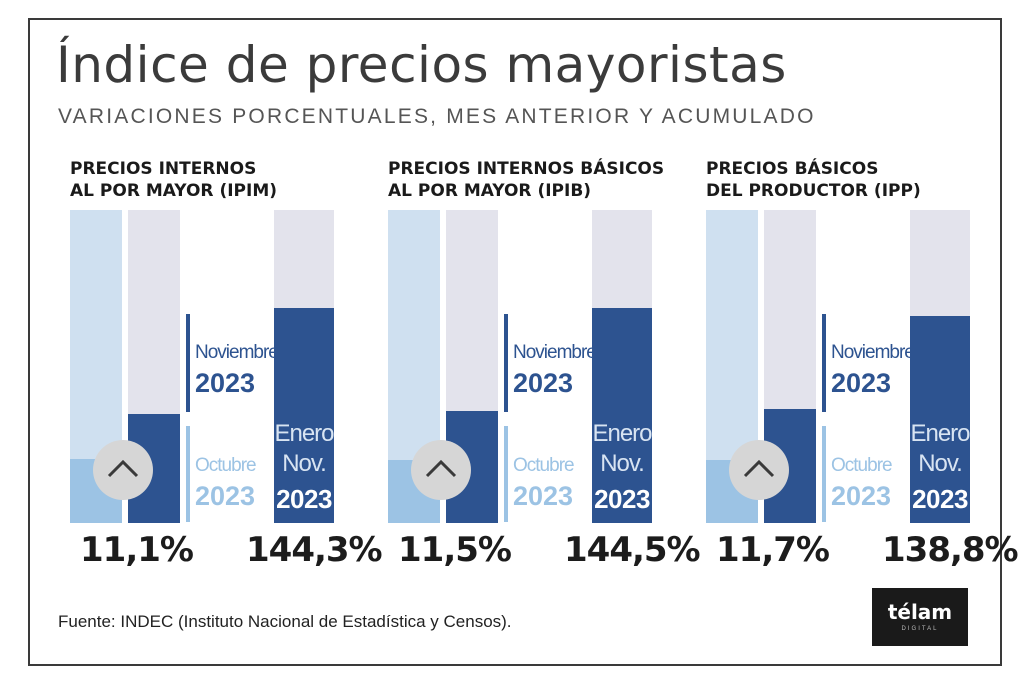 This screenshot has width=1032, height=688. Describe the element at coordinates (792, 169) in the screenshot. I see `panel-title-line: PRECIOS BÁSICOS` at that location.